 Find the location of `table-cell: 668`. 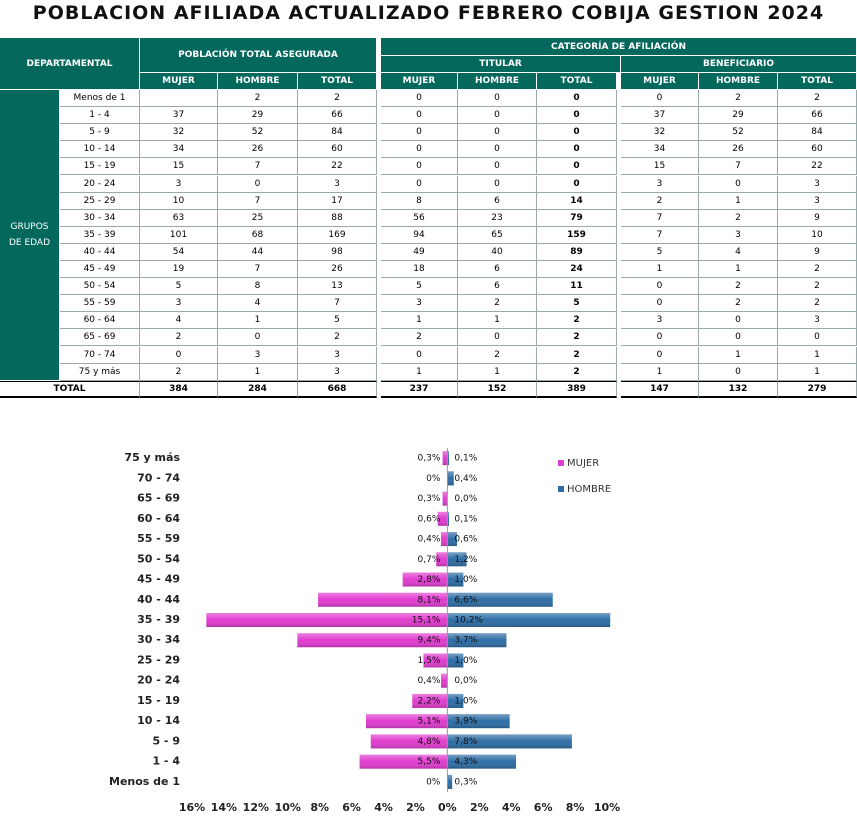

table-cell: 668 is located at coordinates (337, 389).